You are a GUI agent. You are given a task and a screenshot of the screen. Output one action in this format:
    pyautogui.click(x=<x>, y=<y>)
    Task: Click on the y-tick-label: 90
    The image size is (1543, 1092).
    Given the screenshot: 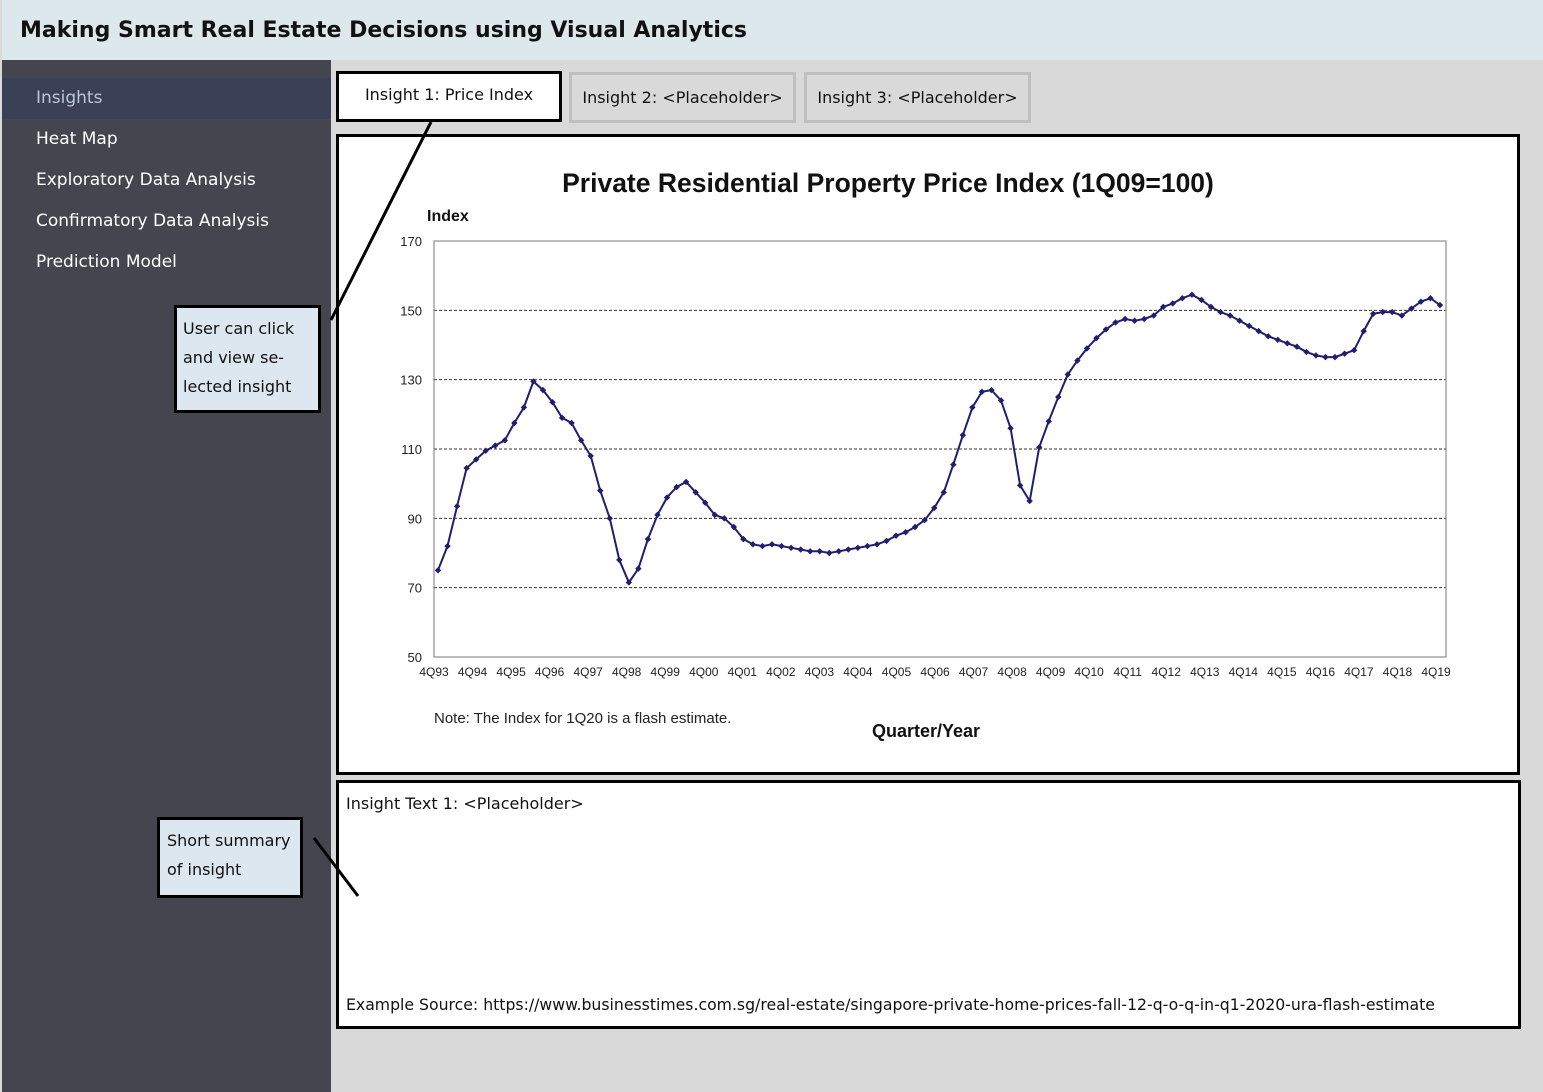 What is the action you would take?
    pyautogui.click(x=415, y=518)
    